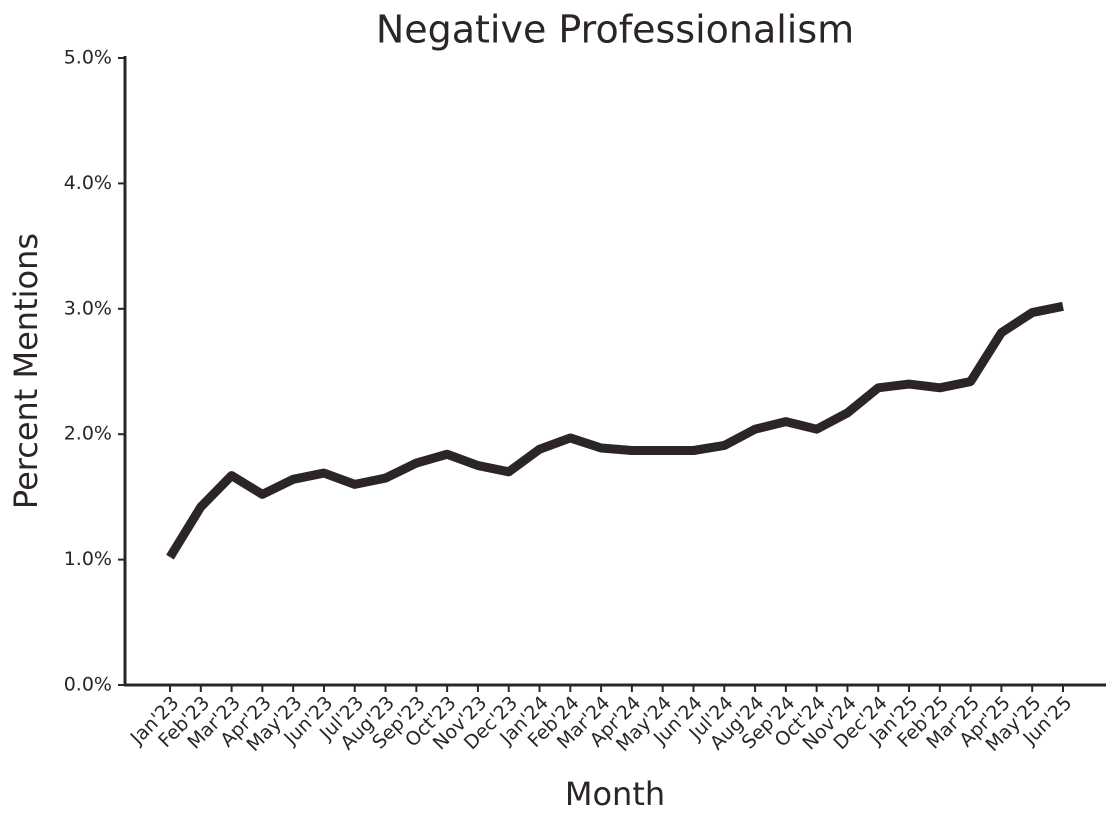 This screenshot has width=1120, height=828. What do you see at coordinates (615, 794) in the screenshot?
I see `x-axis-title: Month` at bounding box center [615, 794].